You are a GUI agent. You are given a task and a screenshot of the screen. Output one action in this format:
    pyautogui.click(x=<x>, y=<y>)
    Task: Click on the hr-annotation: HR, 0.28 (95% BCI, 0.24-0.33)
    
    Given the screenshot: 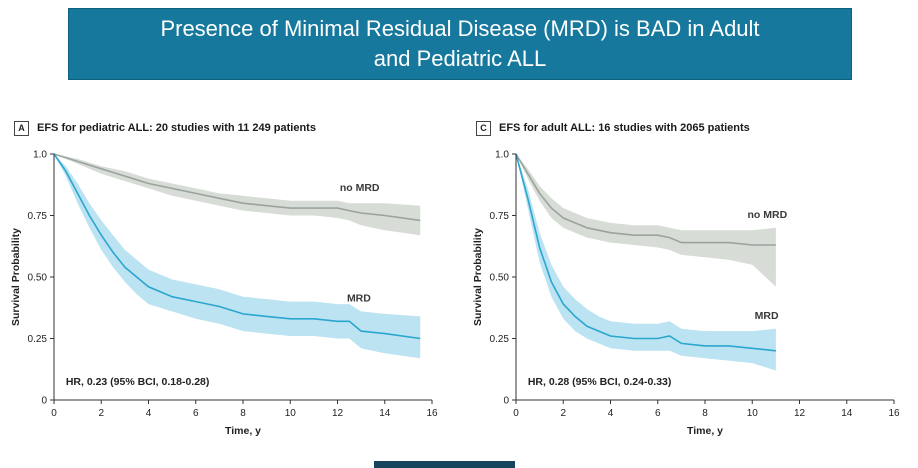 What is the action you would take?
    pyautogui.click(x=600, y=382)
    